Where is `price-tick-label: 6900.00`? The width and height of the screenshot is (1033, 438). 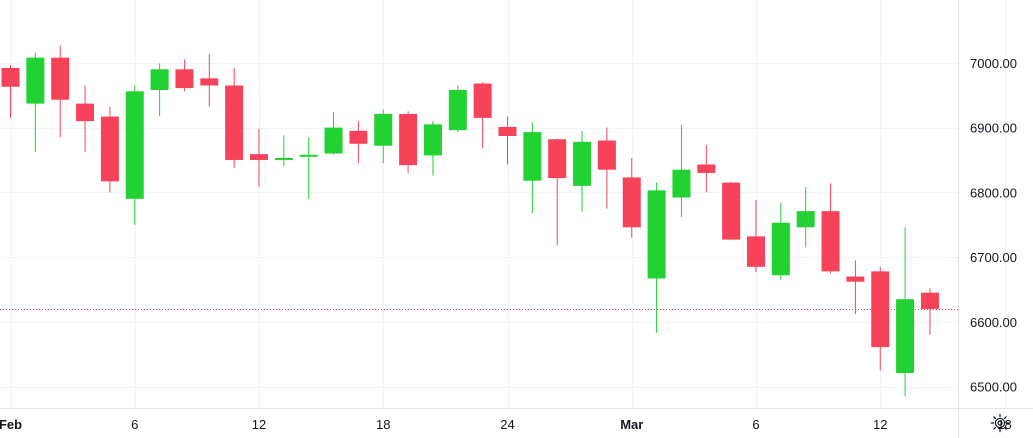
price-tick-label: 6900.00 is located at coordinates (993, 128).